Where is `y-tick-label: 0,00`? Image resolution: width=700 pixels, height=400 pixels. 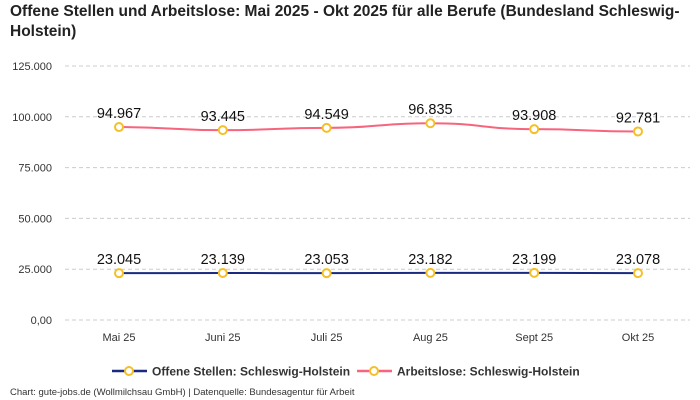 y-tick-label: 0,00 is located at coordinates (41, 321).